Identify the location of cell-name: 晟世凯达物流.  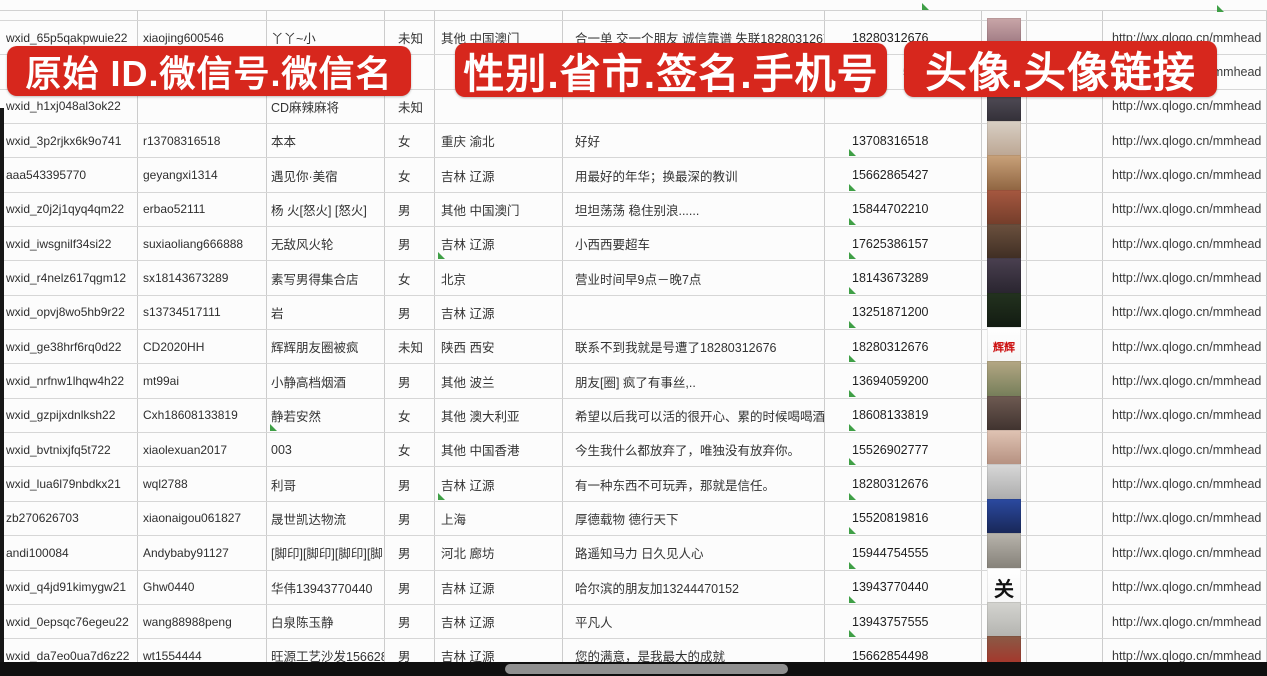
(326, 518).